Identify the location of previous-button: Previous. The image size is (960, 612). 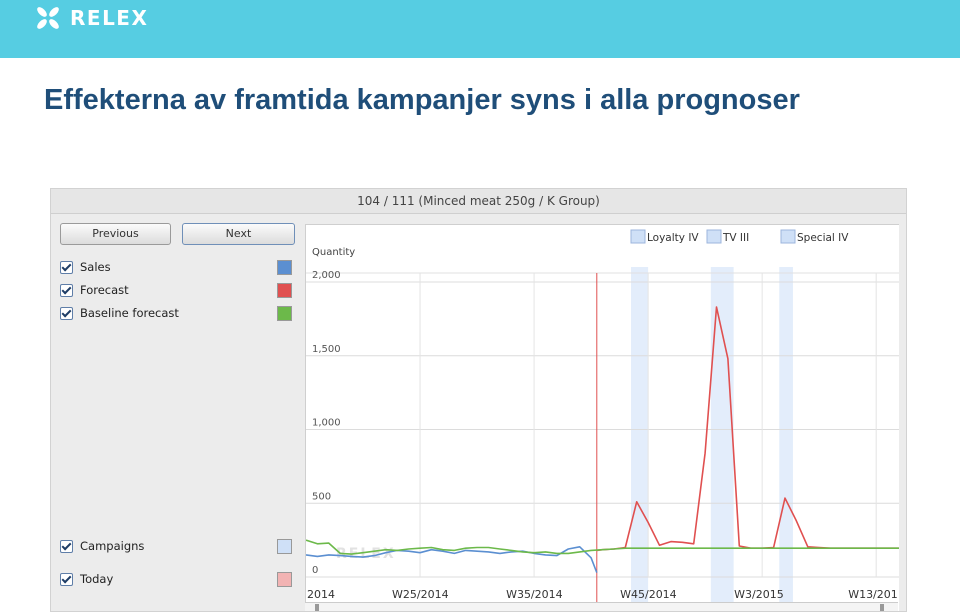
(115, 234).